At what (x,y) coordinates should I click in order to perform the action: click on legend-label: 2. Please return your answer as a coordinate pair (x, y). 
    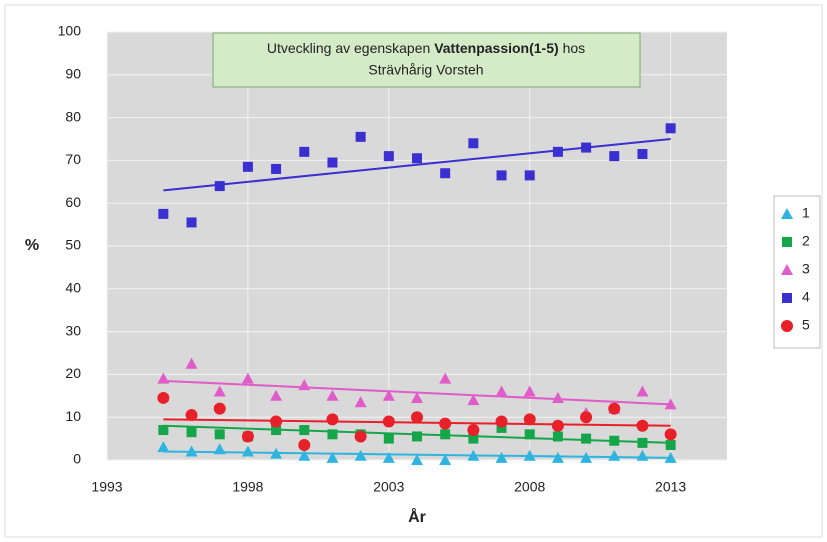
    Looking at the image, I should click on (806, 241).